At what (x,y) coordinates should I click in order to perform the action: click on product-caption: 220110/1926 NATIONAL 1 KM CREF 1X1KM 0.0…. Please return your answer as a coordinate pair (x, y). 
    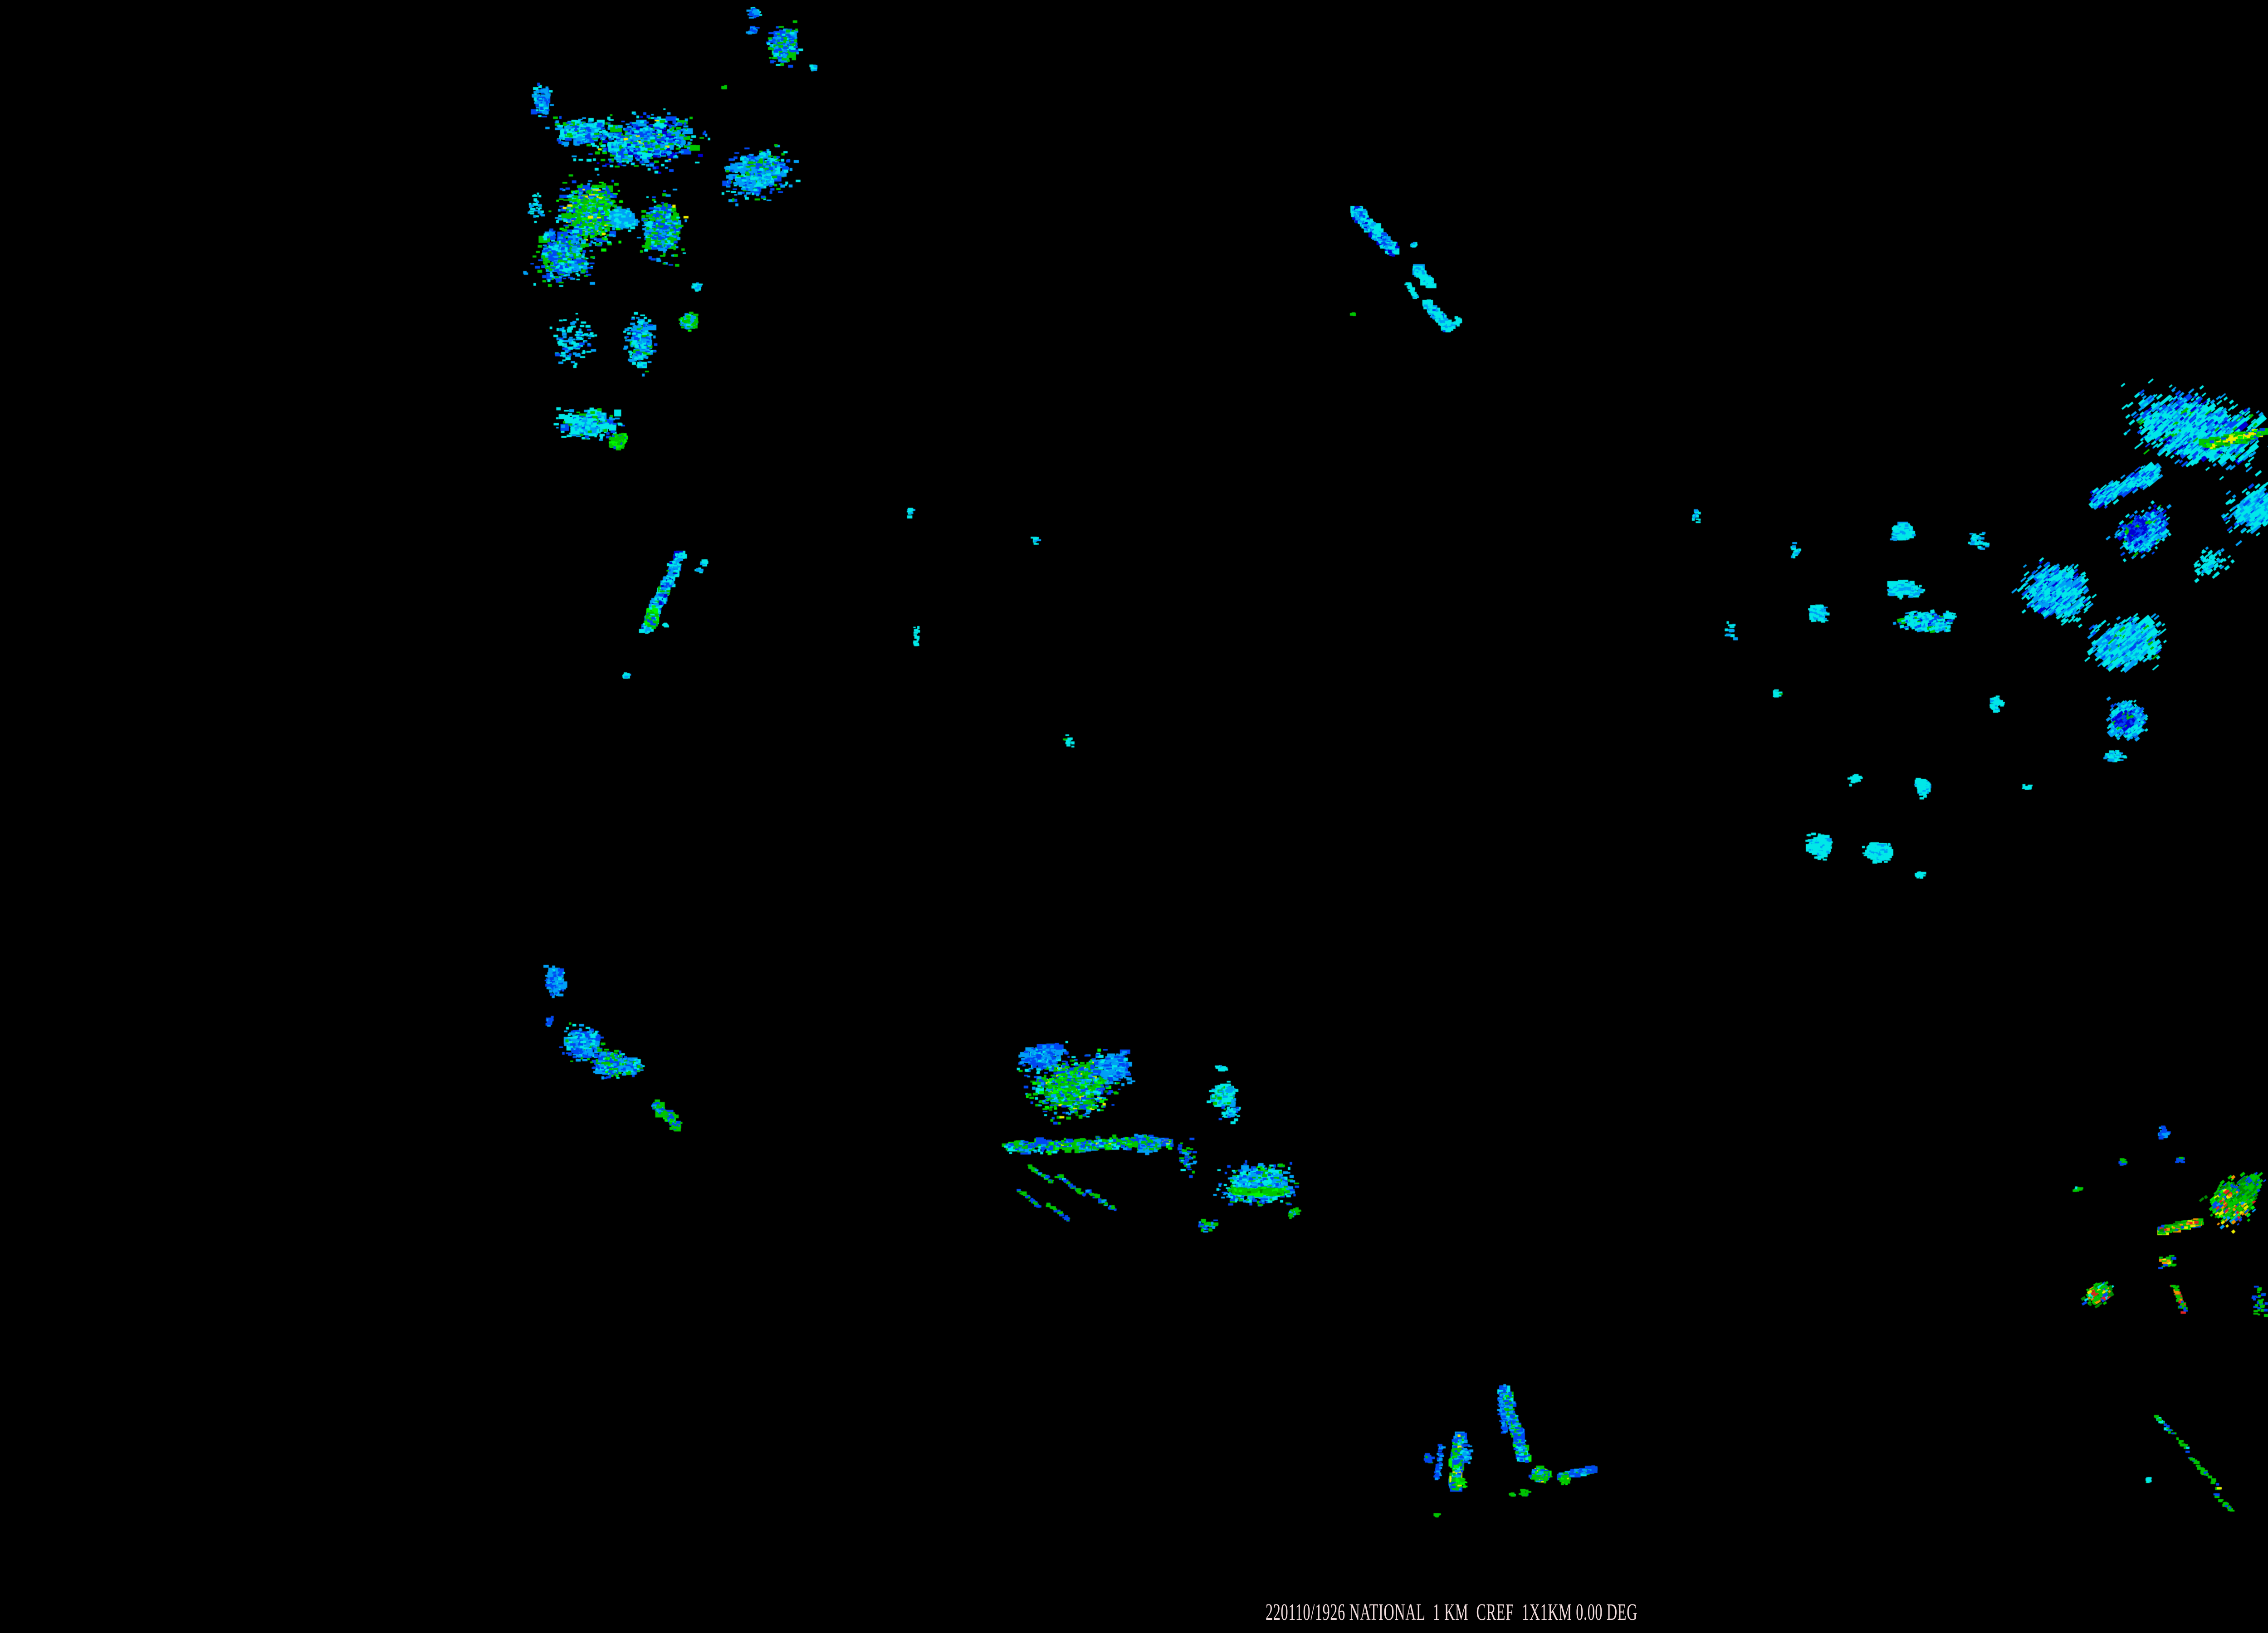
    Looking at the image, I should click on (1452, 1612).